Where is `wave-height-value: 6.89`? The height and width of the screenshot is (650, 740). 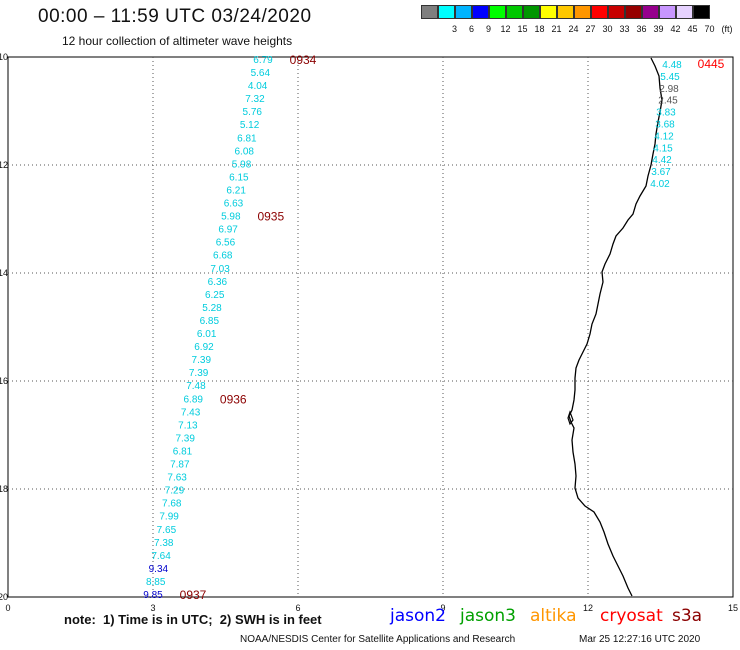 wave-height-value: 6.89 is located at coordinates (194, 399).